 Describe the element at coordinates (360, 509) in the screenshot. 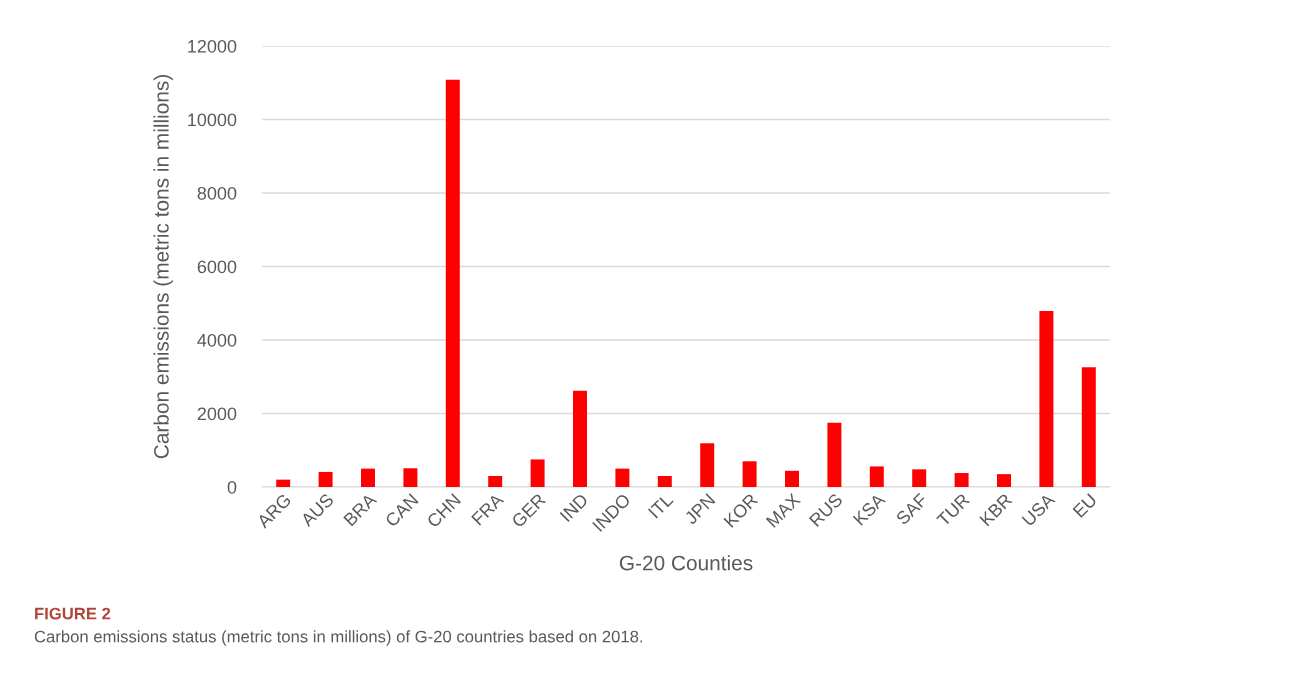

I see `x-tick-label: BRA` at that location.